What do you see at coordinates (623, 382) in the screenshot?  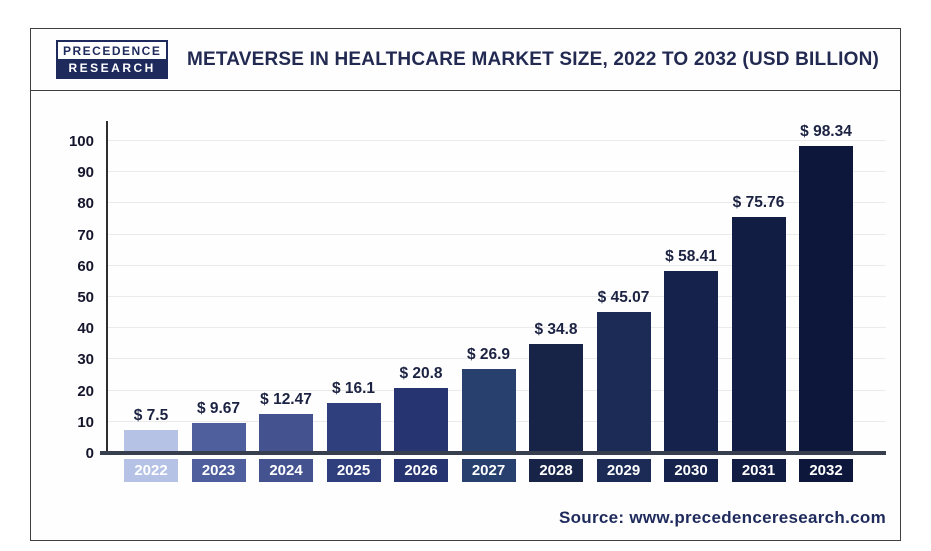 I see `bar-2029` at bounding box center [623, 382].